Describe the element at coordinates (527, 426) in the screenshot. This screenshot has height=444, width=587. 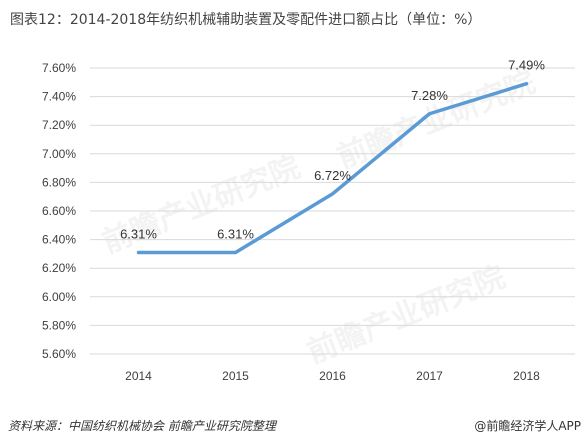
I see `brand-credit: @前瞻经济学人APP` at that location.